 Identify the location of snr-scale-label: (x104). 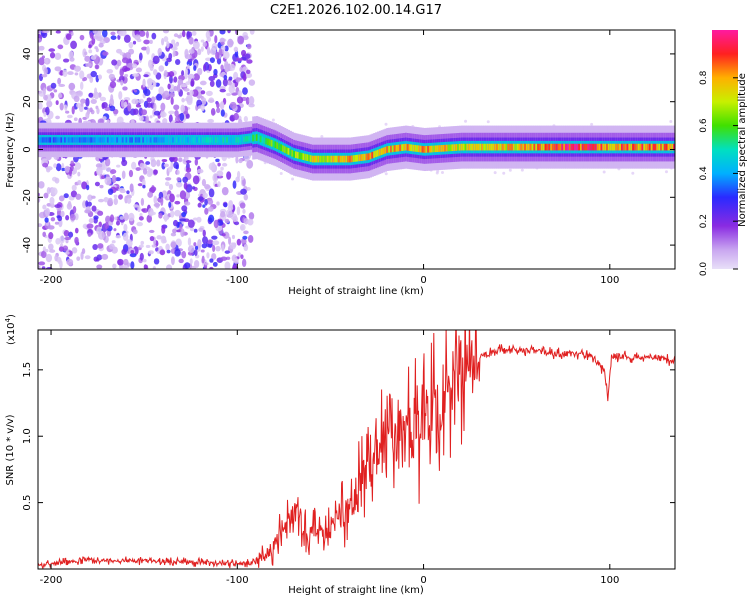
(10, 329).